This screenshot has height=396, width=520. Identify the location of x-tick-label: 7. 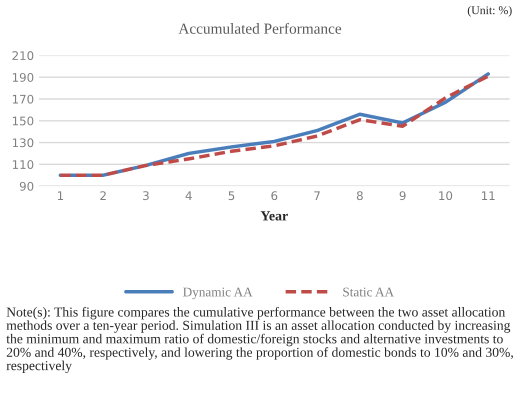
(317, 195).